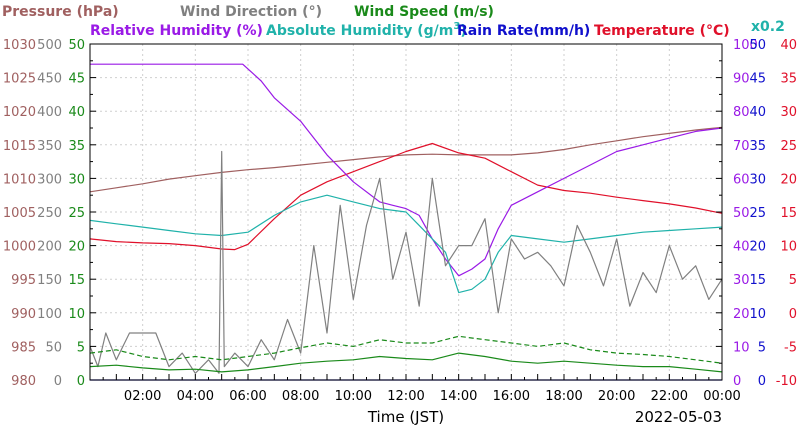 The image size is (800, 434). What do you see at coordinates (49, 112) in the screenshot?
I see `y-tick-label-winddir: 400` at bounding box center [49, 112].